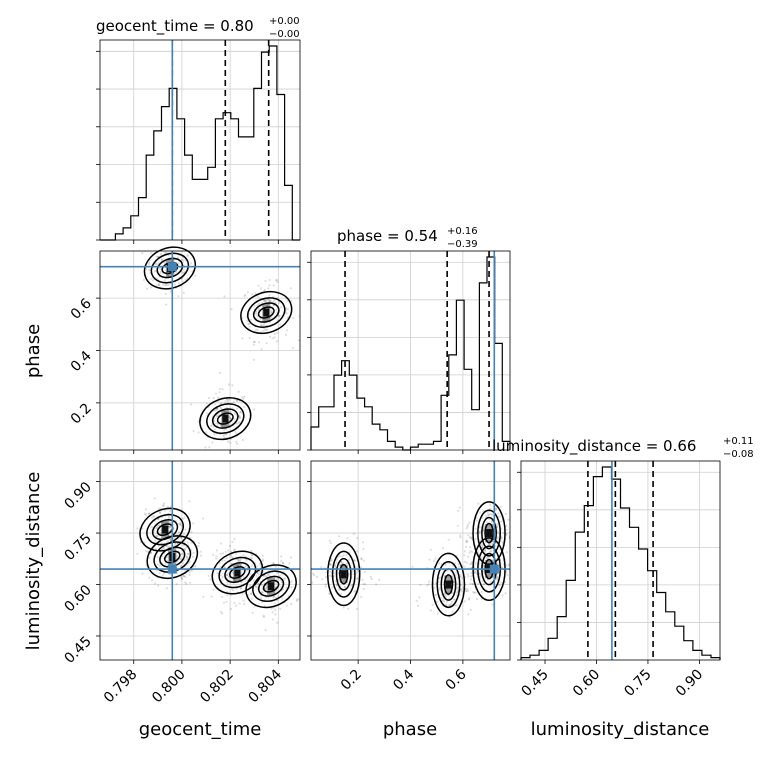 This screenshot has width=760, height=760. What do you see at coordinates (217, 687) in the screenshot?
I see `x-tick-label: 0.802` at bounding box center [217, 687].